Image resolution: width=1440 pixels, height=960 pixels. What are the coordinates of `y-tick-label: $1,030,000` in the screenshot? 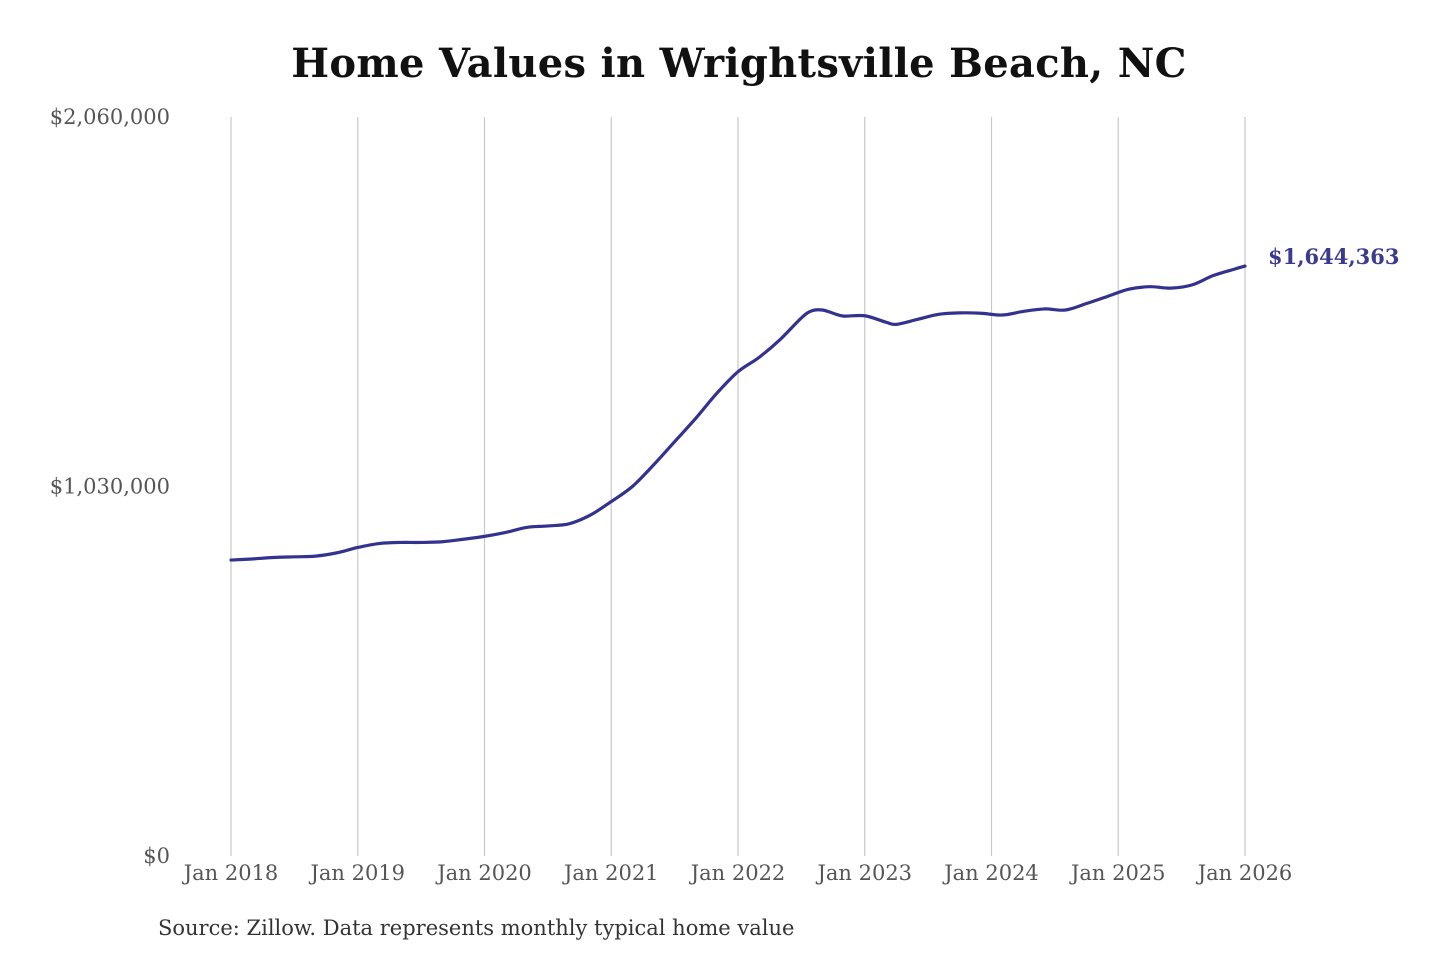 It's located at (110, 487).